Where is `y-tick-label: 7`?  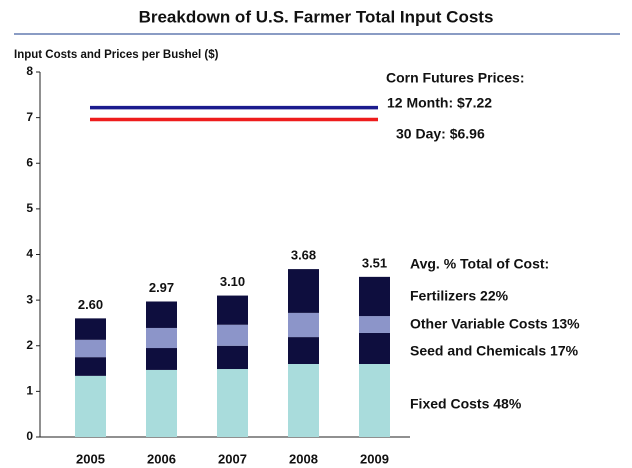
y-tick-label: 7 is located at coordinates (29, 117).